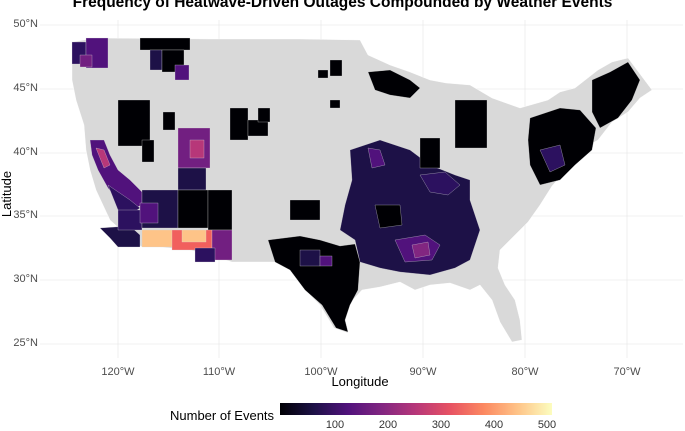 The height and width of the screenshot is (431, 685). Describe the element at coordinates (25, 279) in the screenshot. I see `y-tick-30: 30°N` at that location.